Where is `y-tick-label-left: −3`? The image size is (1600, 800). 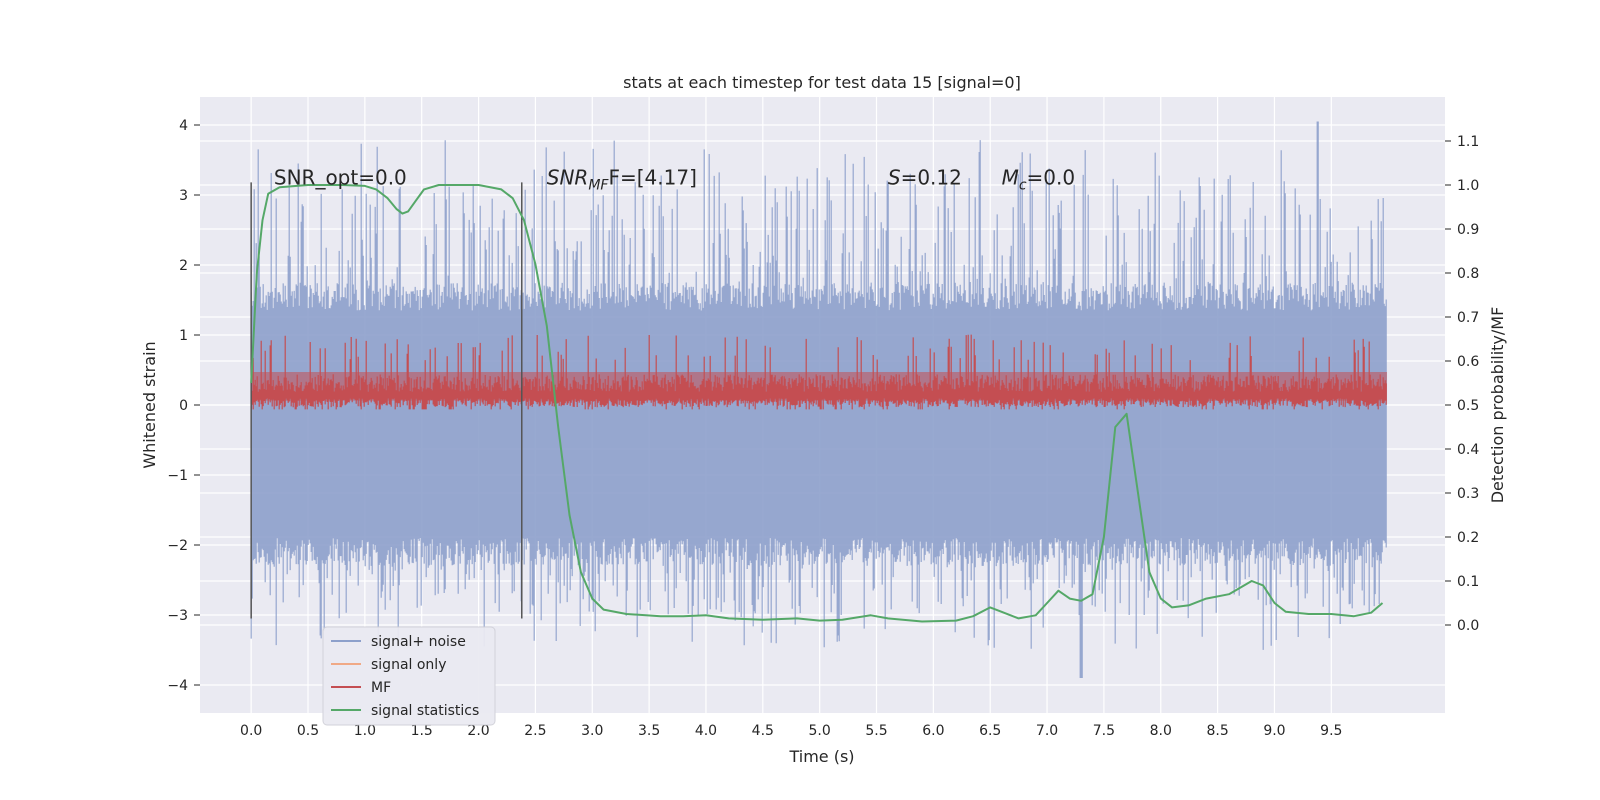 y-tick-label-left: −3 is located at coordinates (177, 616).